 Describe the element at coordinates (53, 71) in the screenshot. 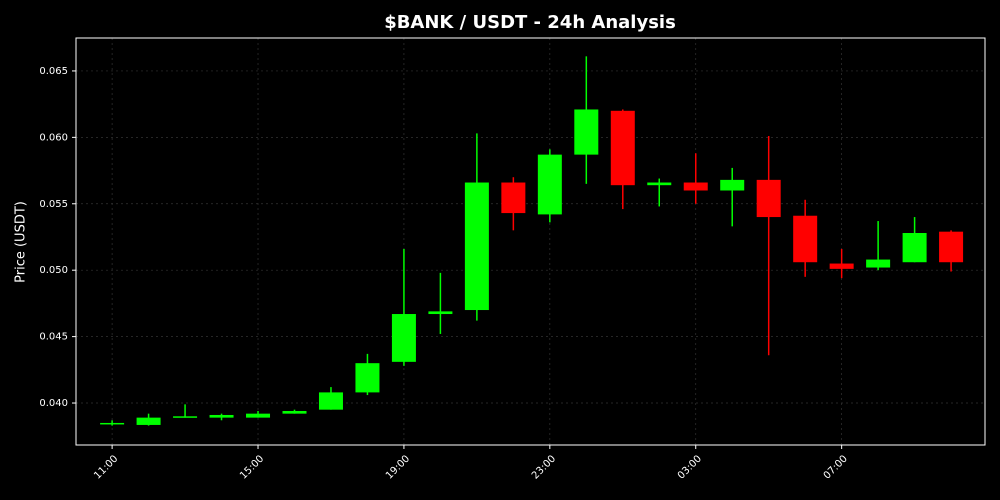

I see `y-tick-label: 0.065` at that location.